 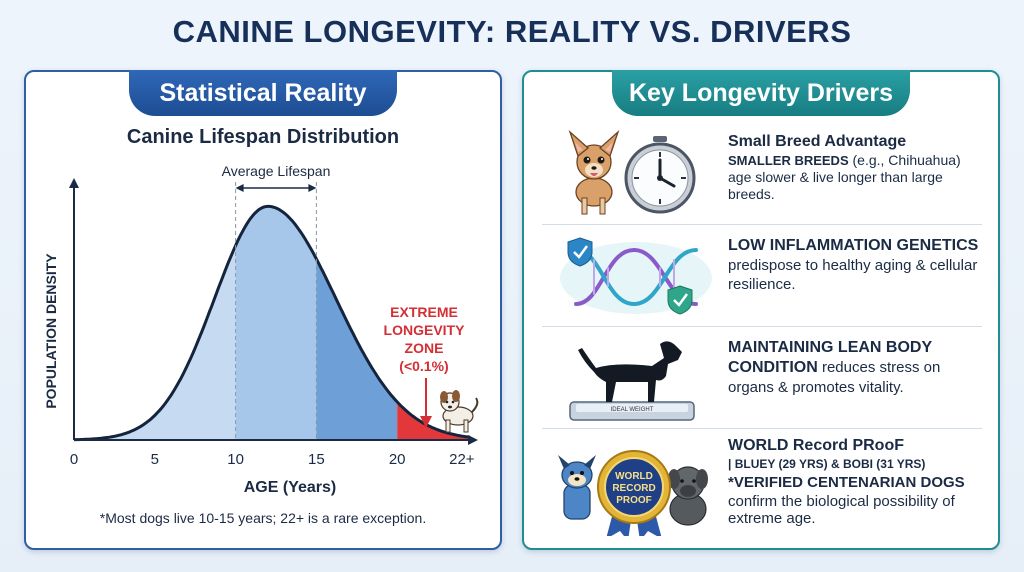 What do you see at coordinates (633, 488) in the screenshot?
I see `badge-line2: RECORD` at bounding box center [633, 488].